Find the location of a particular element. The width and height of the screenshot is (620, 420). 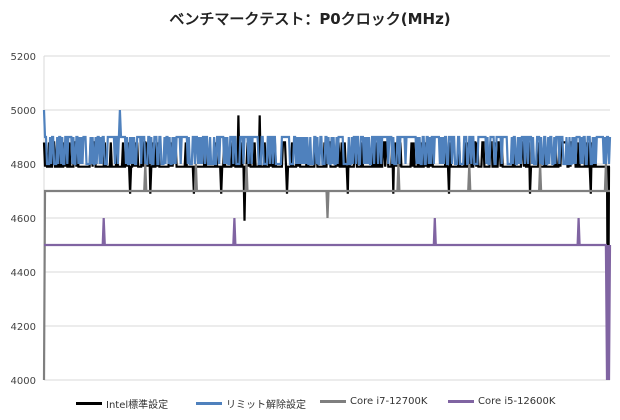

legend-label: リミット解除設定 is located at coordinates (266, 405).